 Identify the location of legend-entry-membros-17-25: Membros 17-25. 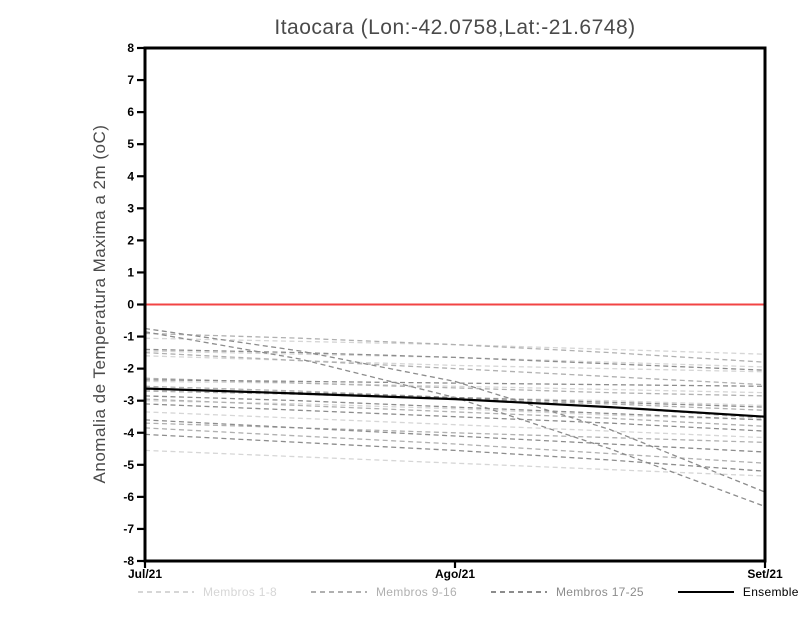
(567, 592).